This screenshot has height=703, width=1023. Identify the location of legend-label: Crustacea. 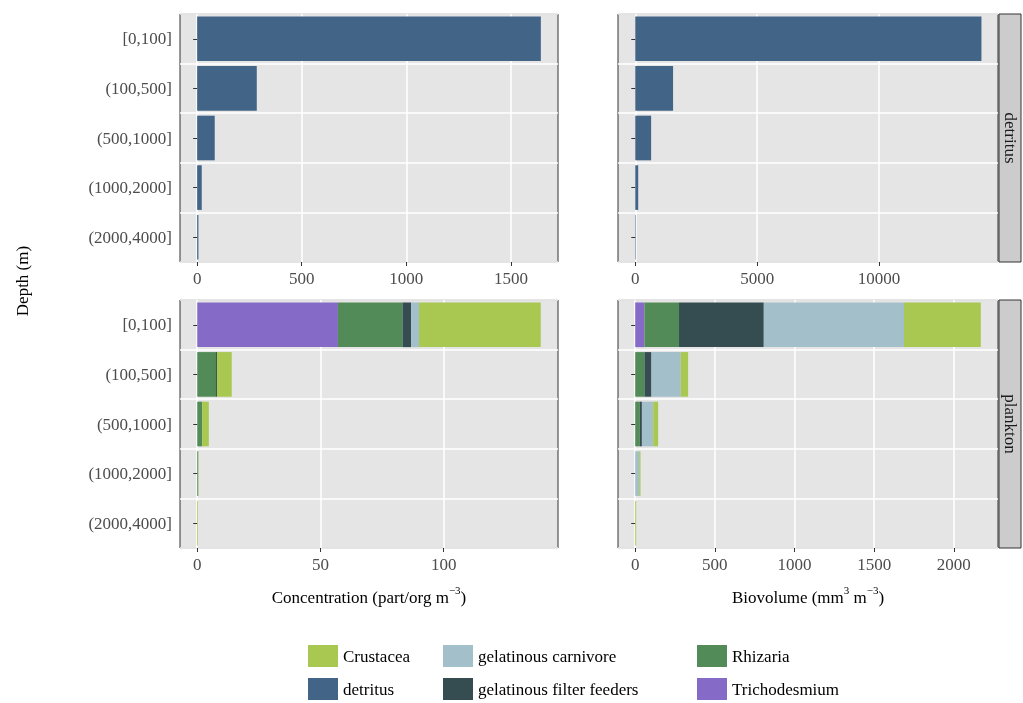
(377, 656).